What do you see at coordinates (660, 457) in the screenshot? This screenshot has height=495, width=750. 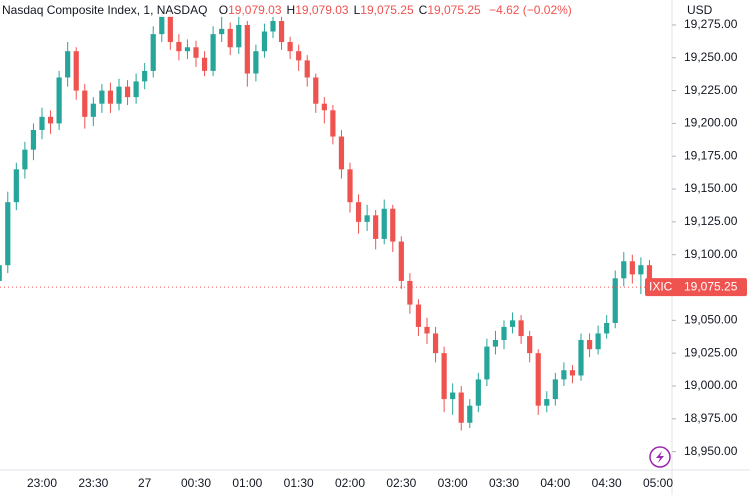 I see `indicator-icon` at bounding box center [660, 457].